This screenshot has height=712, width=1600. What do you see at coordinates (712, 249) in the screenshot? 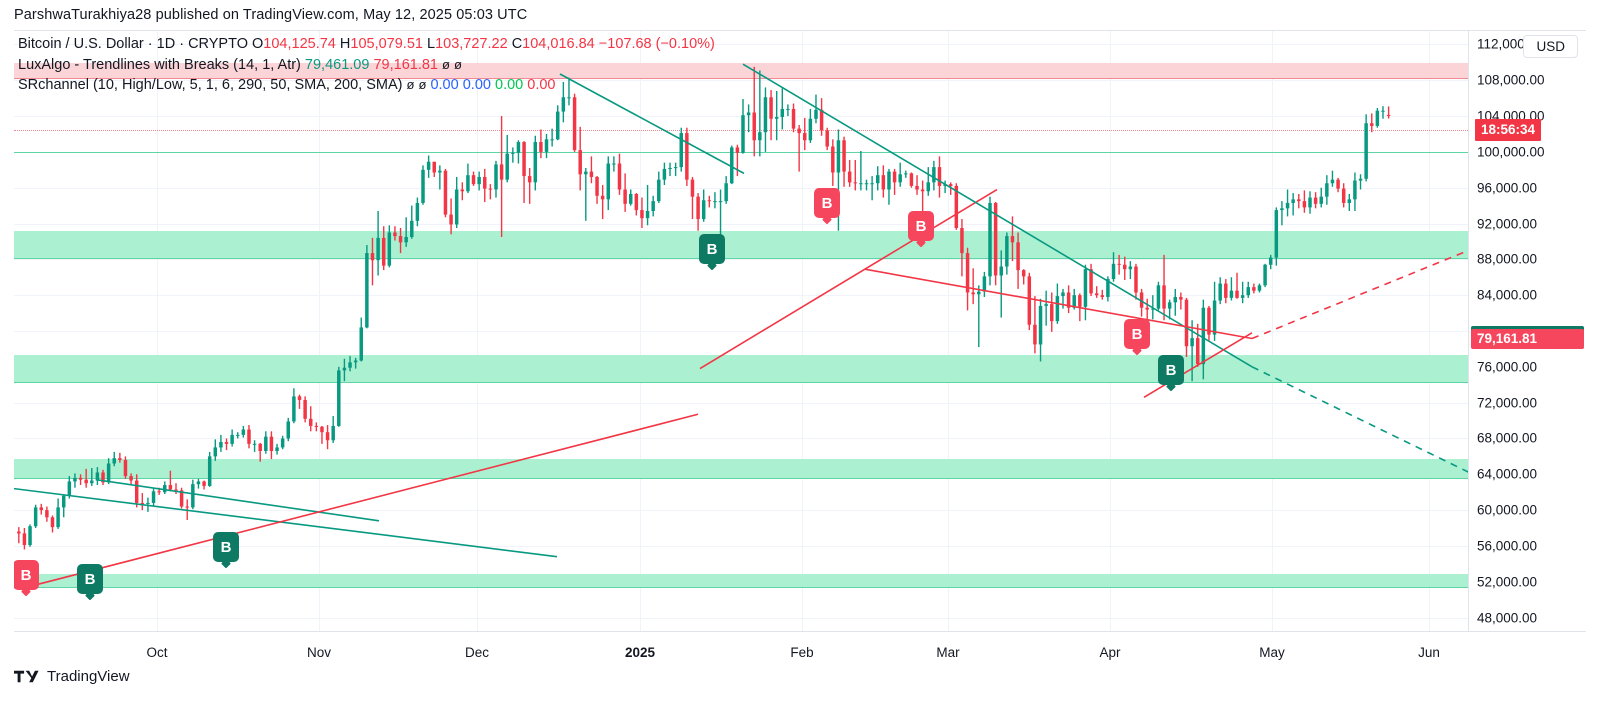
I see `signal-buy-3: B` at bounding box center [712, 249].